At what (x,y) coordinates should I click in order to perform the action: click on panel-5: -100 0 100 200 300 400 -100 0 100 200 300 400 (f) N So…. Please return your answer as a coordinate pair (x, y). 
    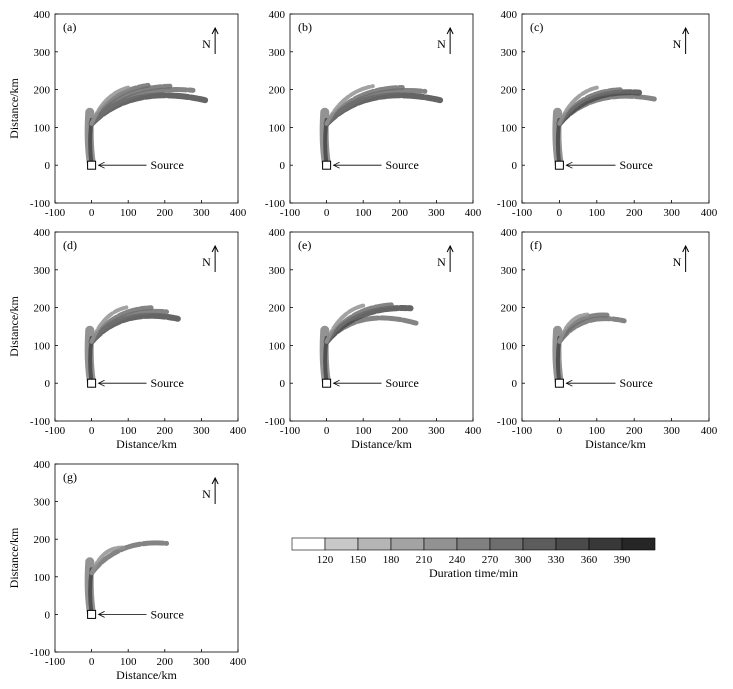
    Looking at the image, I should click on (607, 339).